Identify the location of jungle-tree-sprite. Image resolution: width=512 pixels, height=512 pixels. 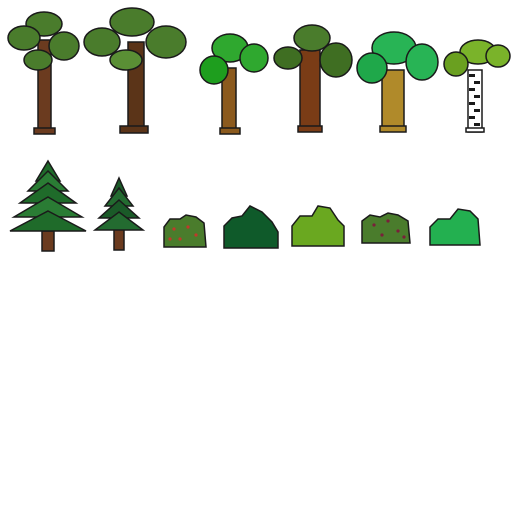
(397, 82).